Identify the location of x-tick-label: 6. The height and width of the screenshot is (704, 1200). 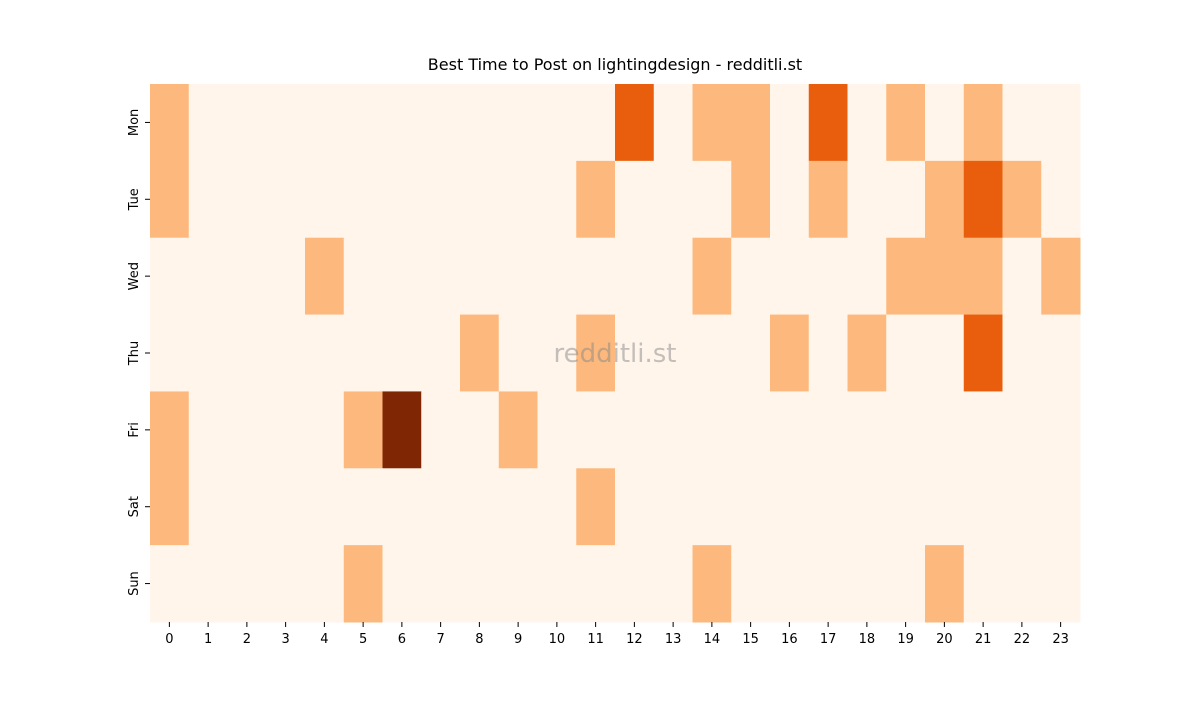
(402, 639).